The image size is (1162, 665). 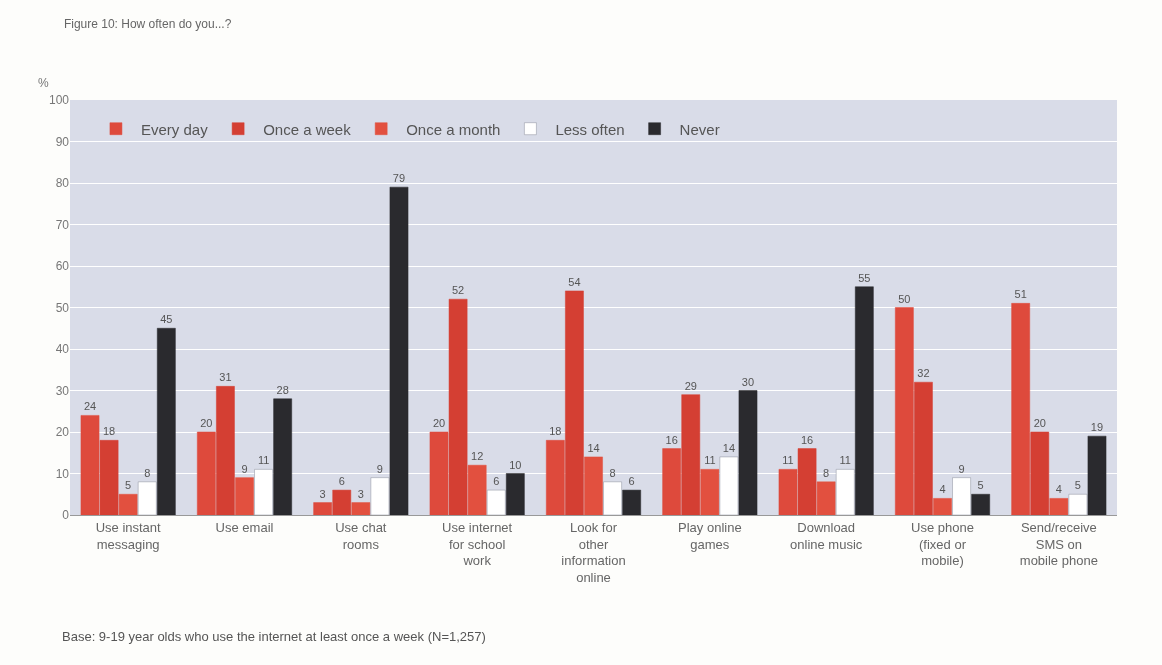 What do you see at coordinates (62, 141) in the screenshot?
I see `y-tick-label: 90` at bounding box center [62, 141].